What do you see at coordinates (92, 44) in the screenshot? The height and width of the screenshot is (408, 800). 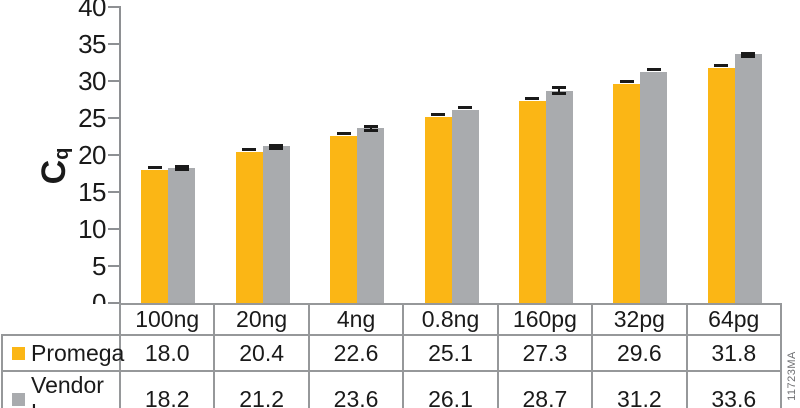 I see `y-axis-tick-label-35: 35` at bounding box center [92, 44].